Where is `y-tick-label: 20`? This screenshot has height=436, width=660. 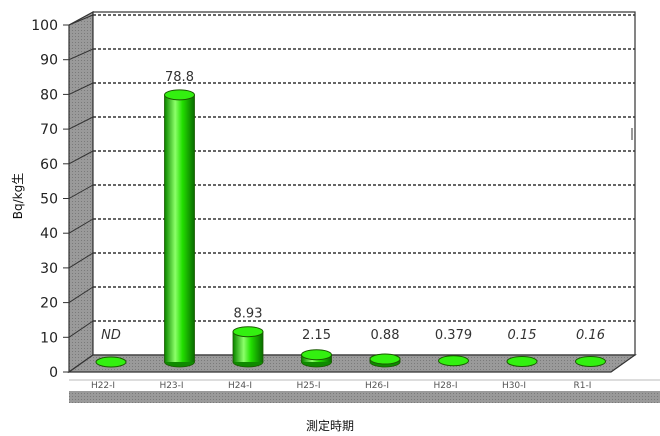 y-tick-label: 20 is located at coordinates (49, 304).